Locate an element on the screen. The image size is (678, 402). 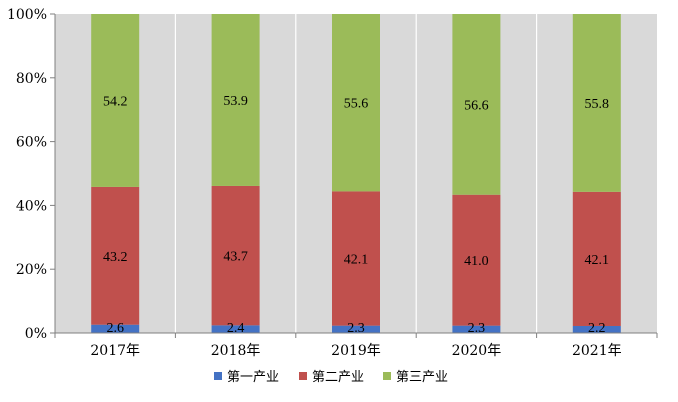
data-label: 55.8 is located at coordinates (597, 104).